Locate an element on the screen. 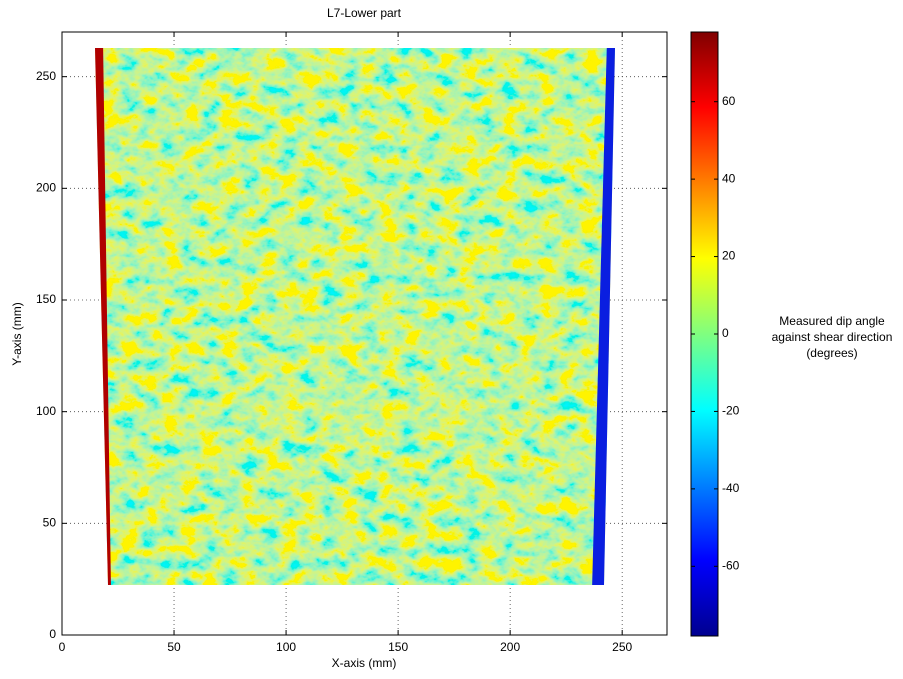 Image resolution: width=903 pixels, height=679 pixels. colorbar-tick-label: -20 is located at coordinates (731, 411).